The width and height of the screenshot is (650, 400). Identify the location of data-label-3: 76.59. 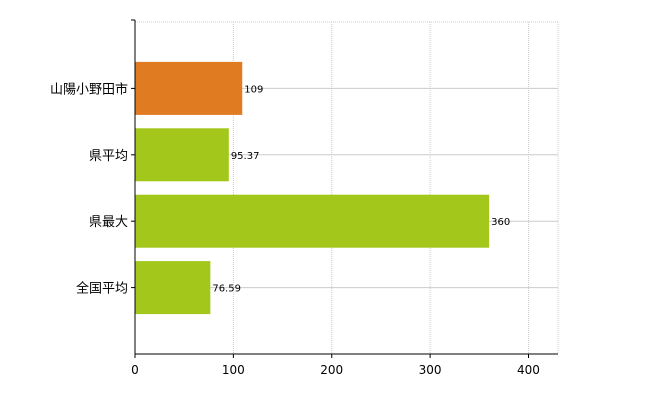
(226, 289).